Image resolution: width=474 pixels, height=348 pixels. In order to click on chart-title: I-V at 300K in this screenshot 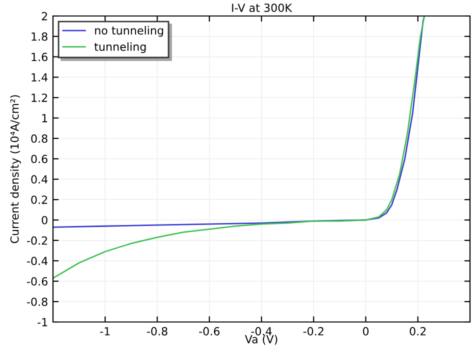, I will do `click(262, 8)`.